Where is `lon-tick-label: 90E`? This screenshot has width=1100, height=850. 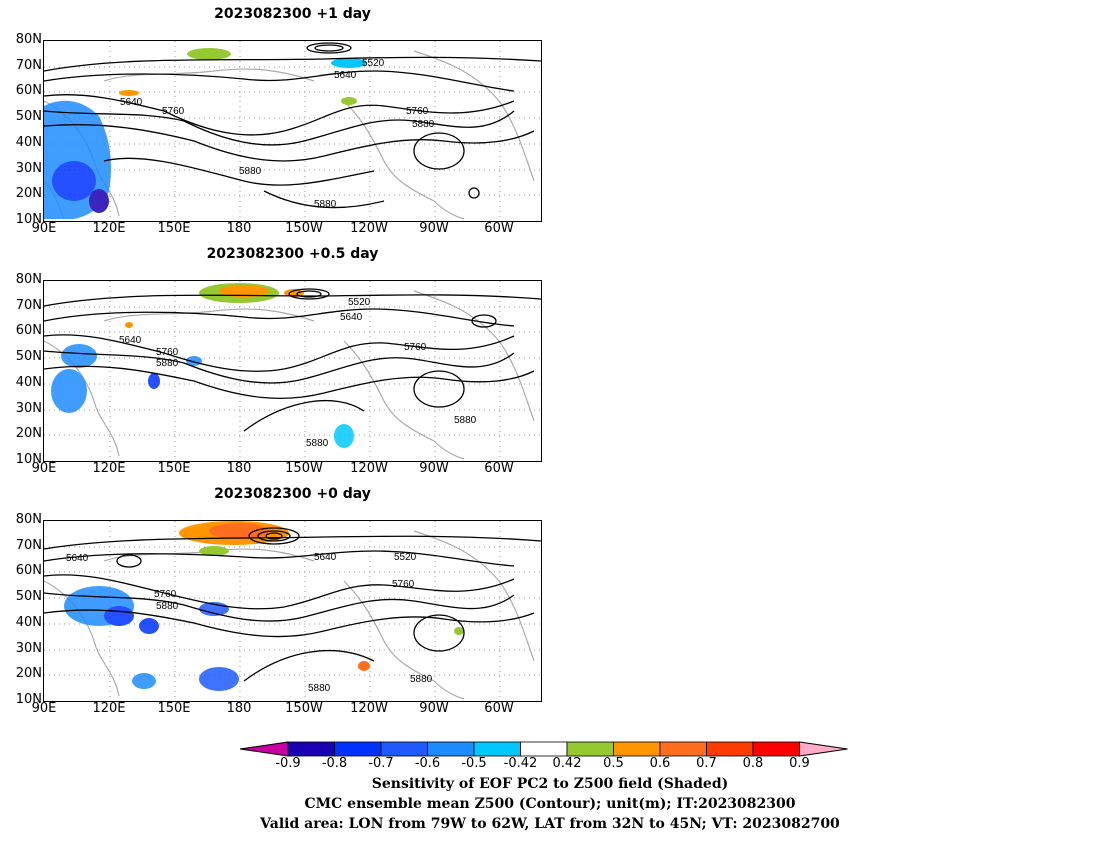 lon-tick-label: 90E is located at coordinates (44, 708).